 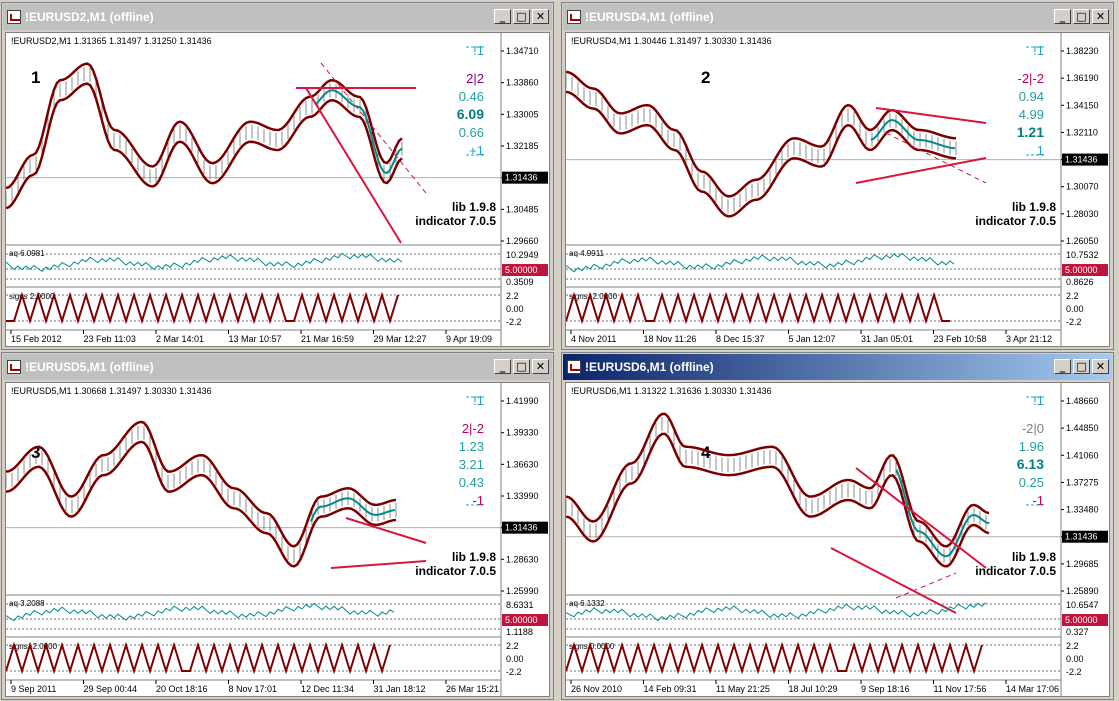 I want to click on stat-value: -2|0, so click(x=1033, y=428).